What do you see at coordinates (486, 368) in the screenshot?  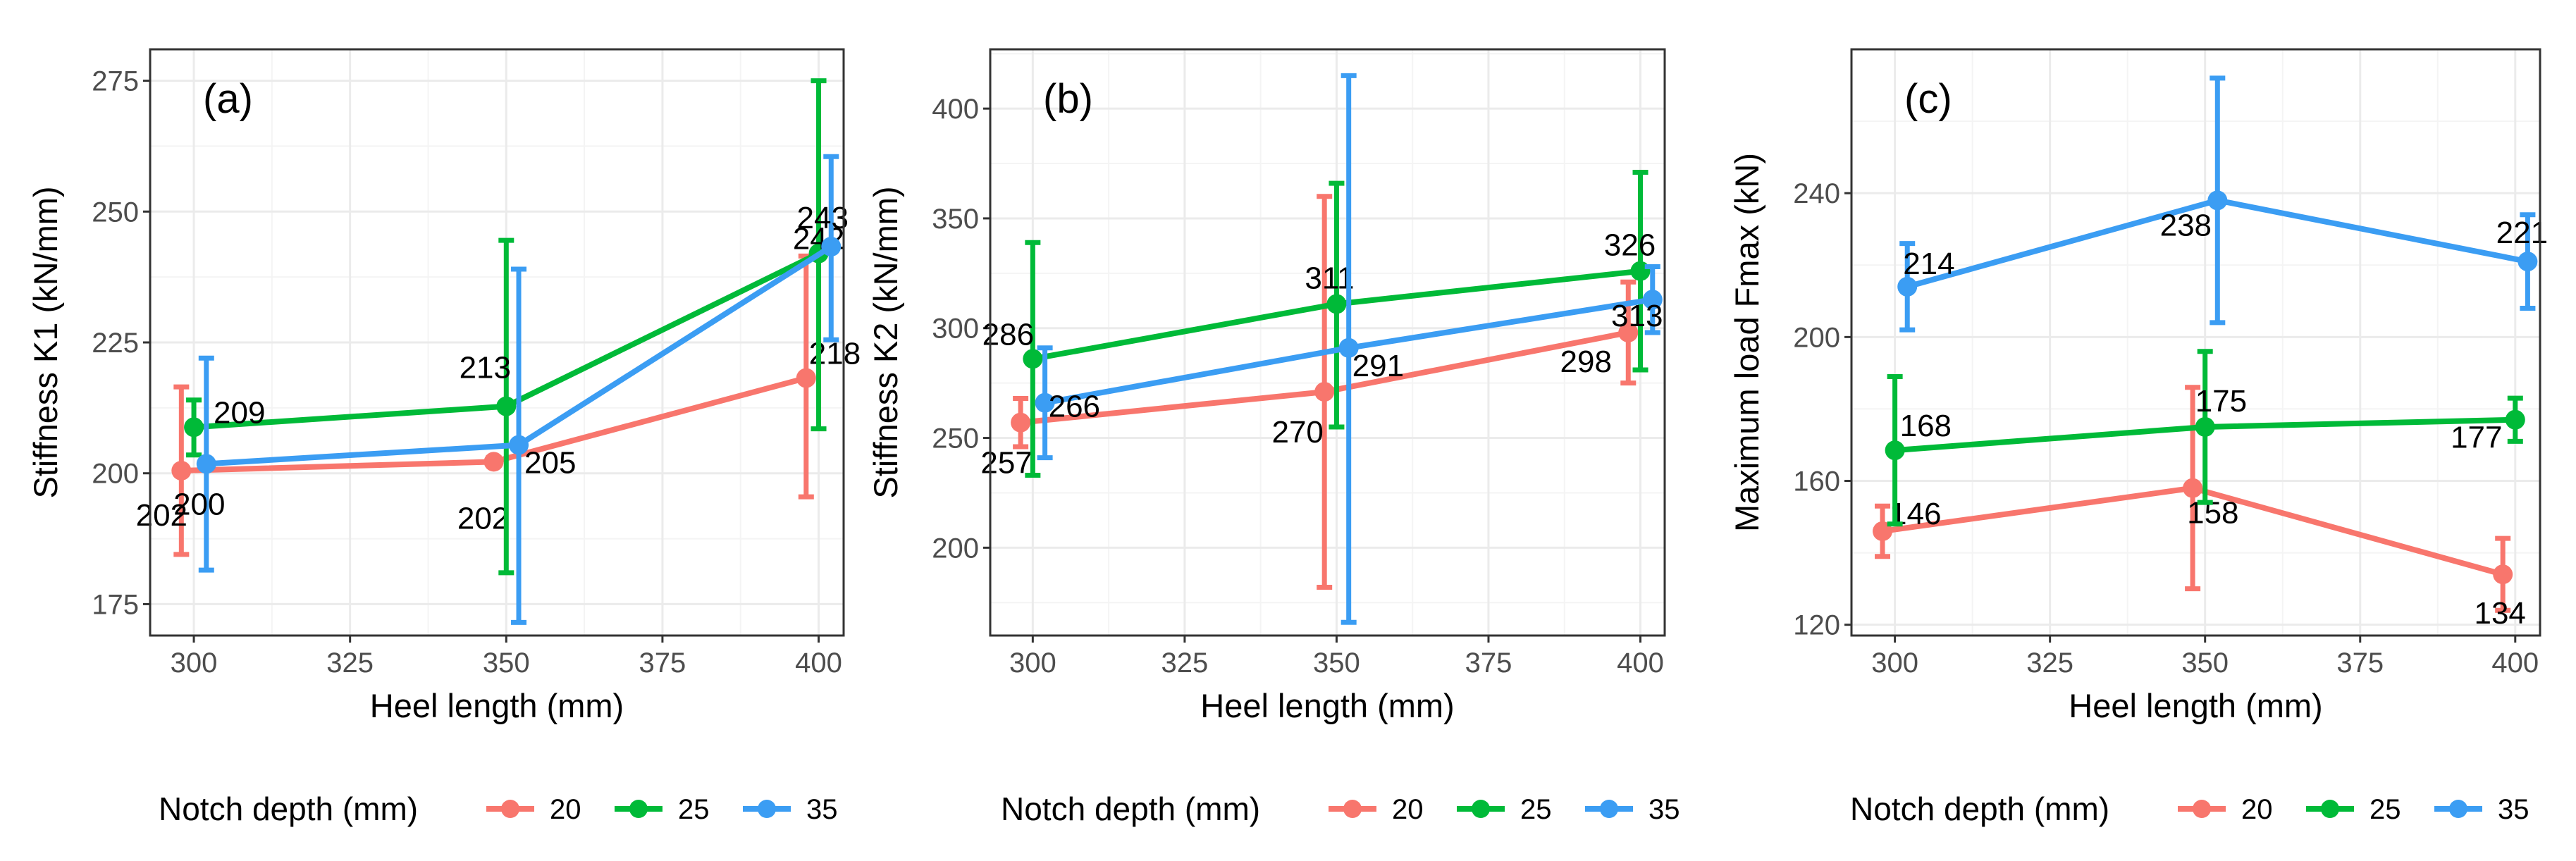 I see `data-label: 213` at bounding box center [486, 368].